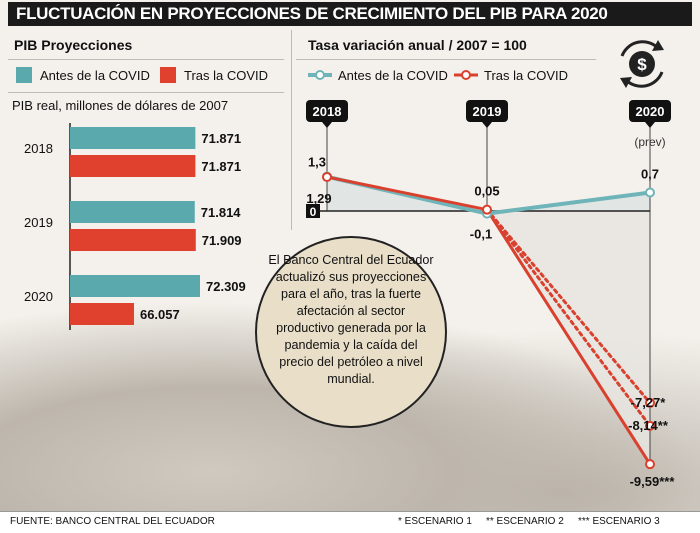 The width and height of the screenshot is (700, 533). What do you see at coordinates (95, 75) in the screenshot?
I see `legend-label-before: Antes de la COVID` at bounding box center [95, 75].